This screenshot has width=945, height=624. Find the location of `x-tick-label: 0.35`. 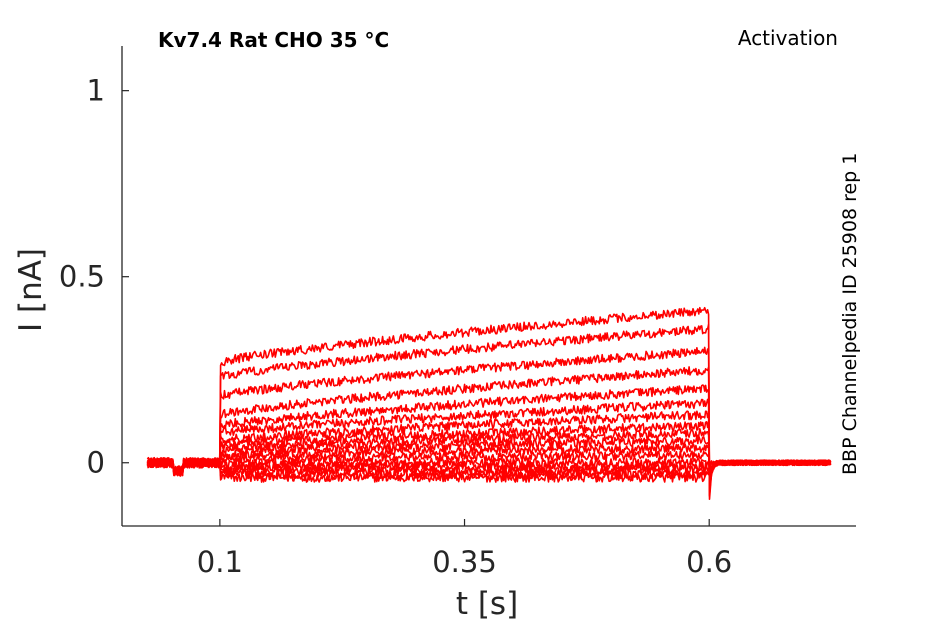

x-tick-label: 0.35 is located at coordinates (464, 562).